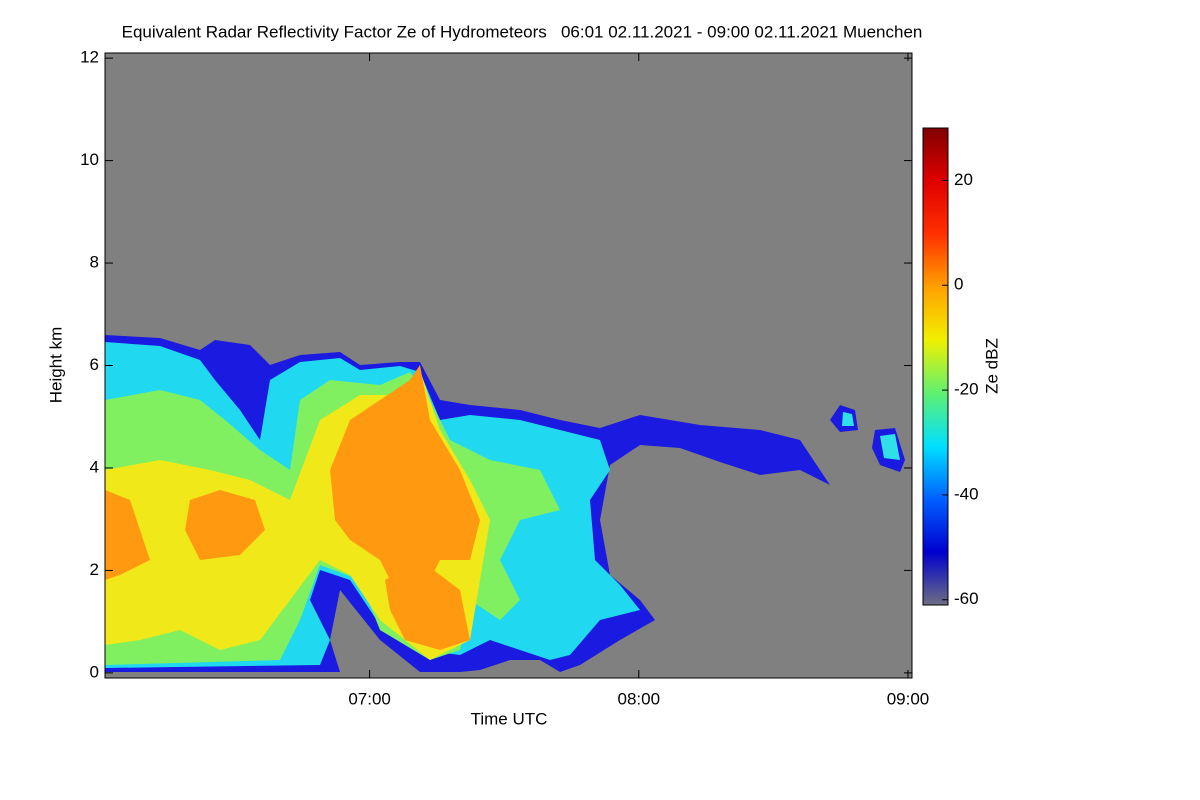 The image size is (1200, 800). What do you see at coordinates (991, 366) in the screenshot?
I see `colorbar-label: Ze dBZ` at bounding box center [991, 366].